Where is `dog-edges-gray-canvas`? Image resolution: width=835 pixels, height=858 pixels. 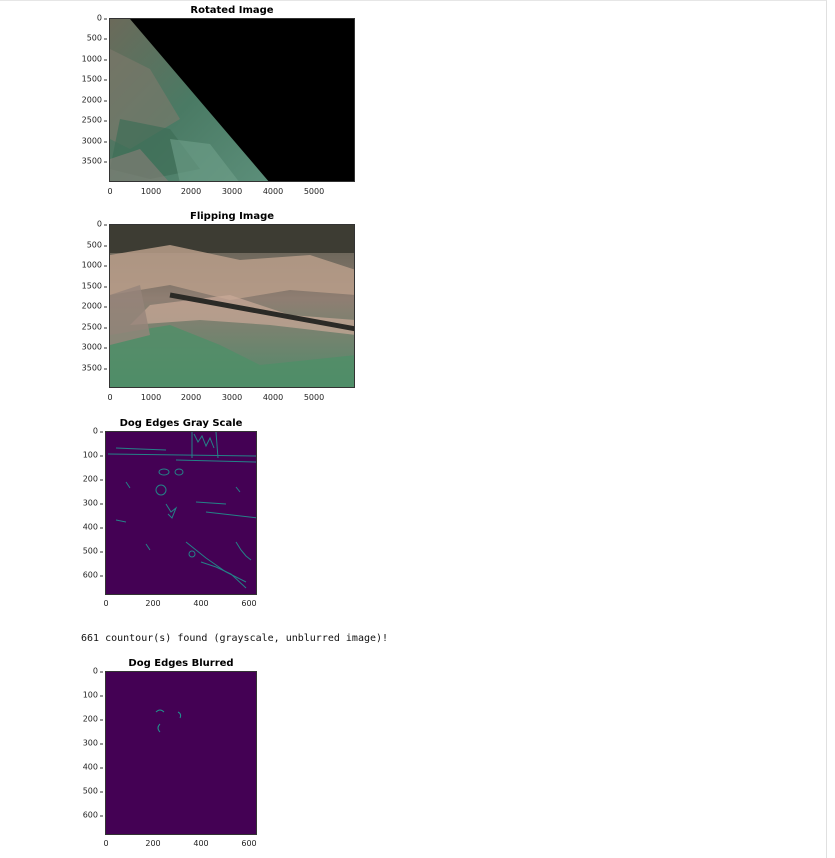
dog-edges-gray-canvas is located at coordinates (181, 510).